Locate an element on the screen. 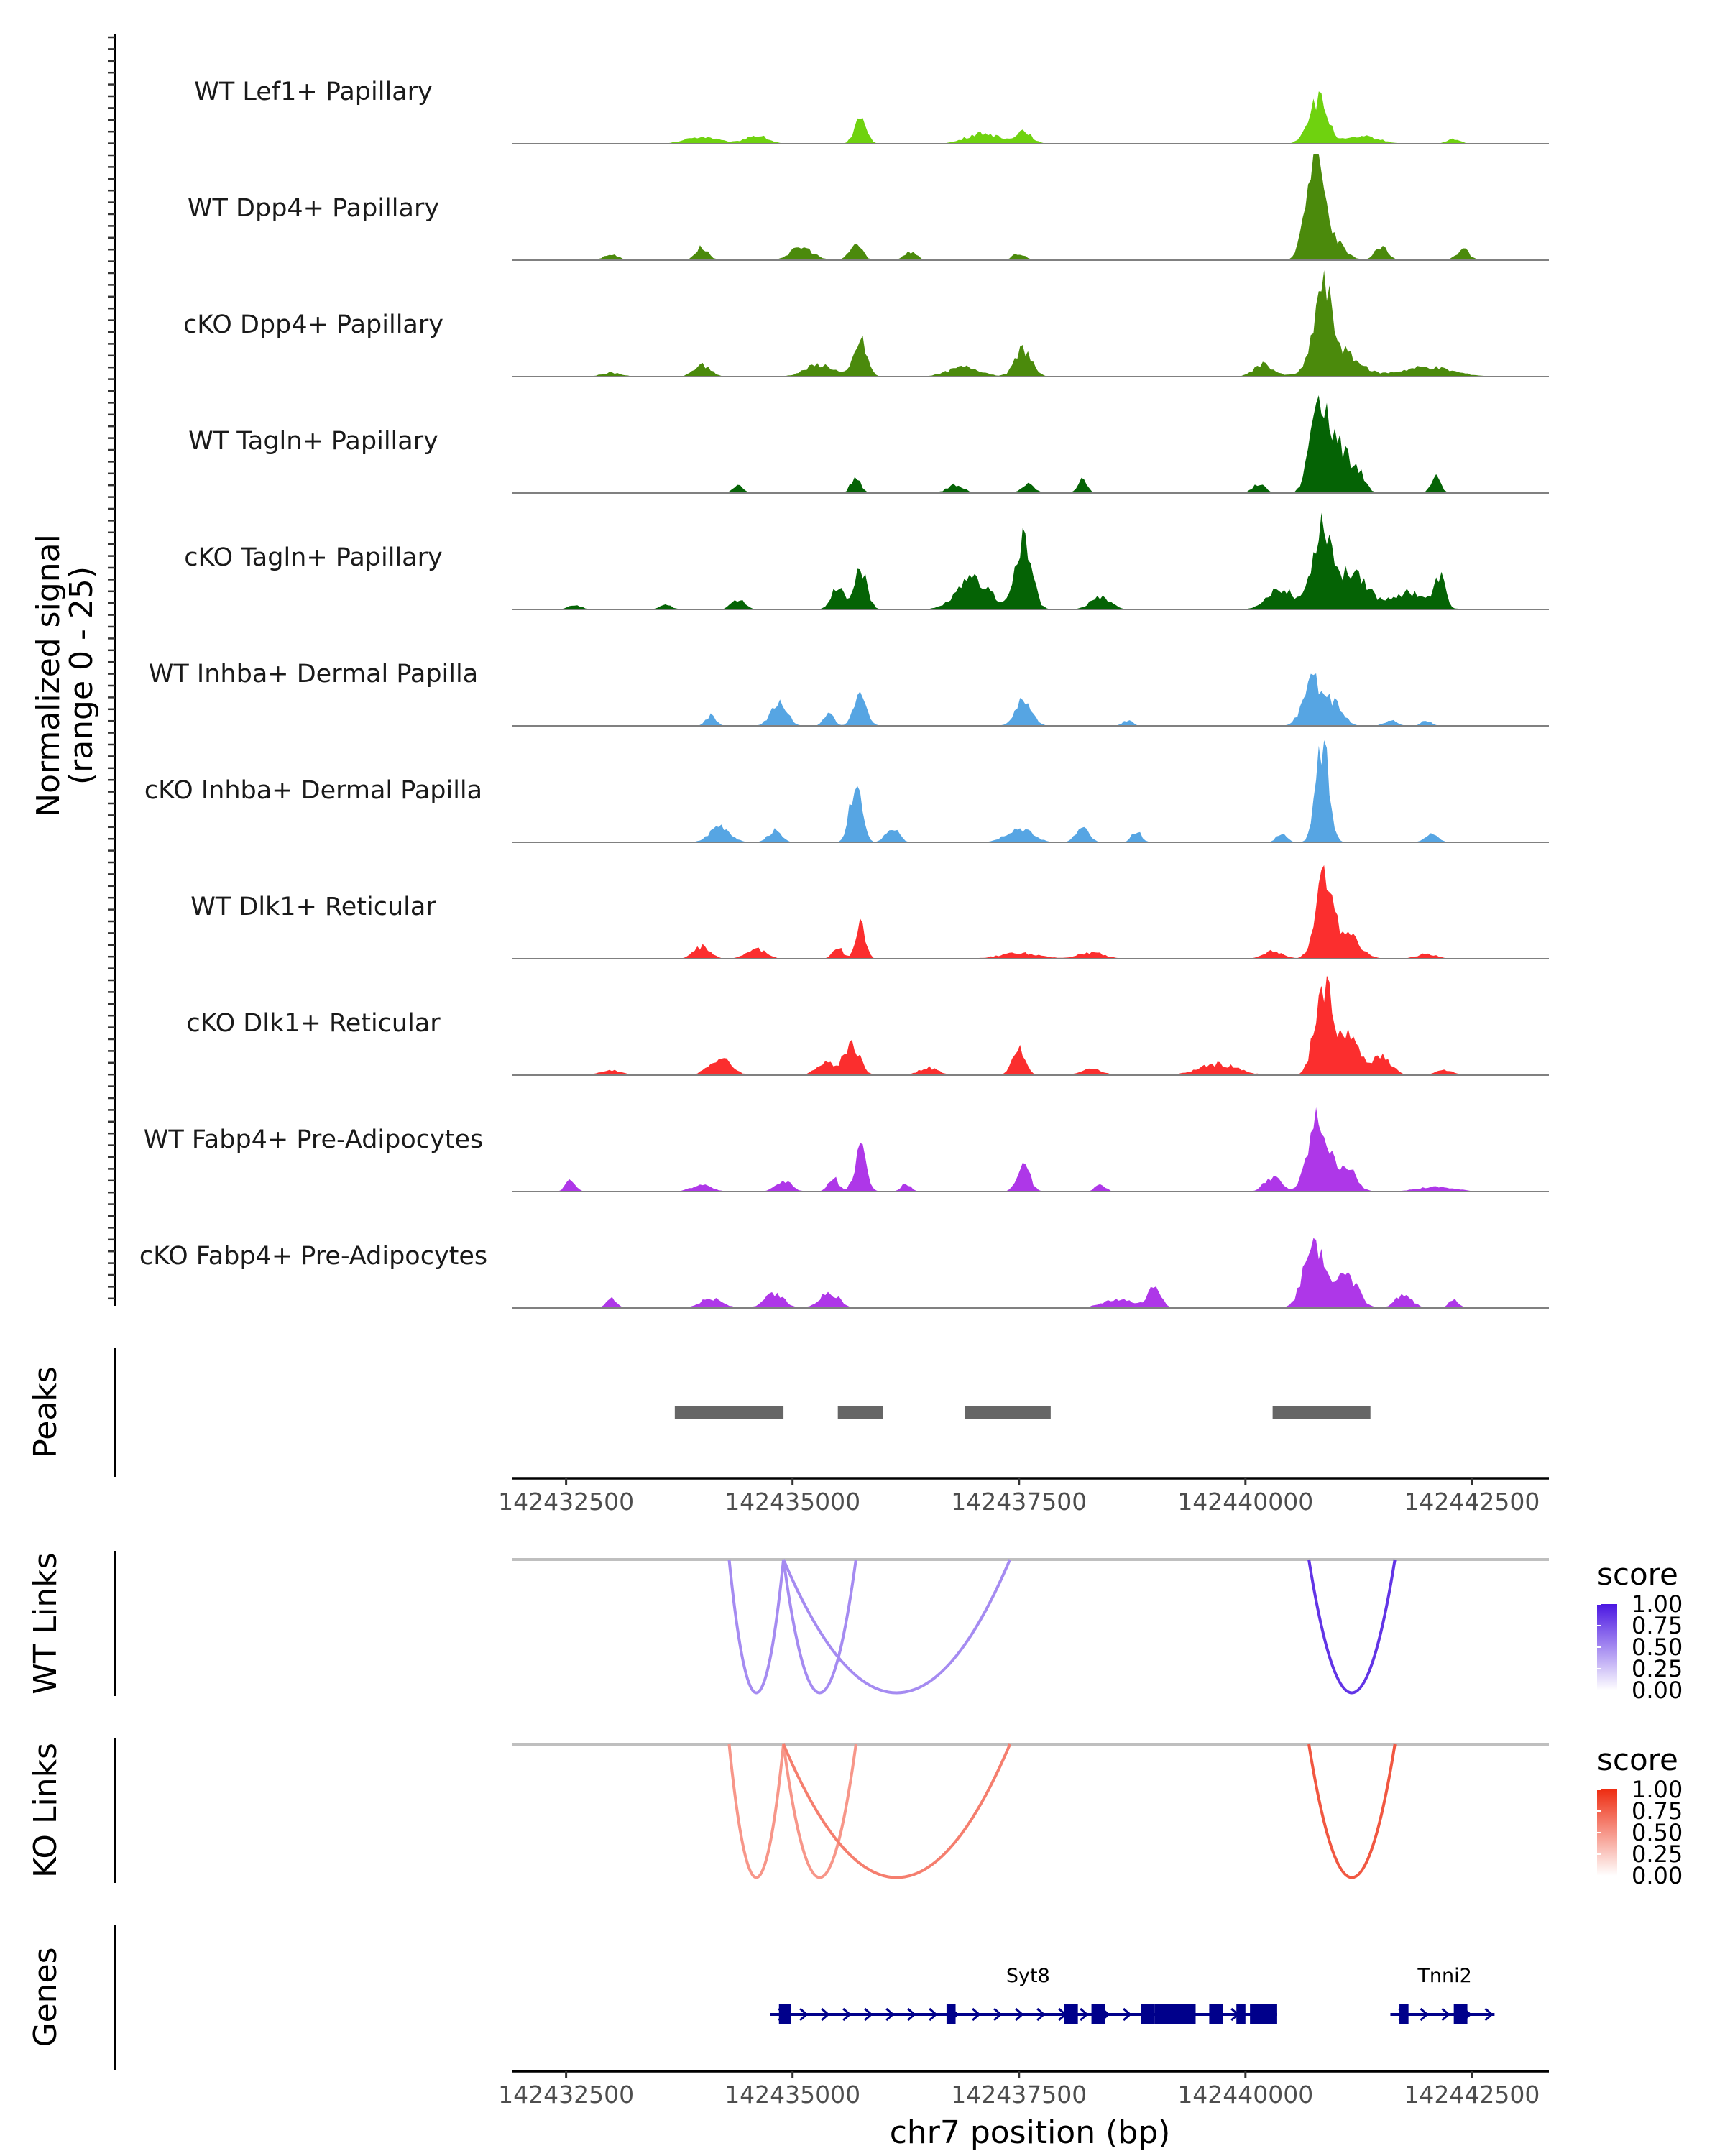 Image resolution: width=1725 pixels, height=2156 pixels. coverage-y-ticks is located at coordinates (111, 668).